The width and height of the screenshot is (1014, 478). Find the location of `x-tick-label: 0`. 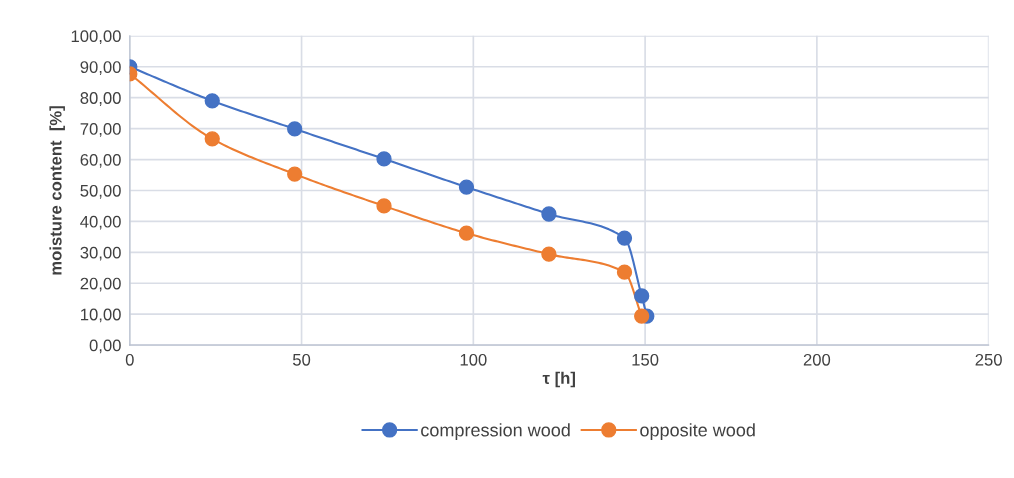

x-tick-label: 0 is located at coordinates (129, 359).